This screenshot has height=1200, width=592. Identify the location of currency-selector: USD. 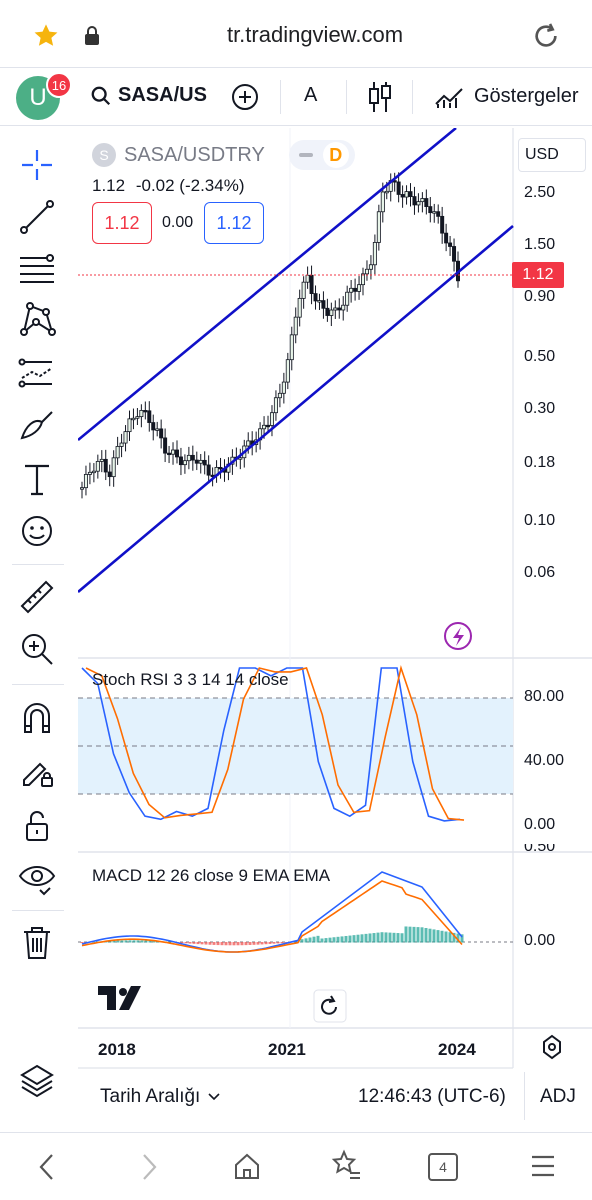
(552, 155).